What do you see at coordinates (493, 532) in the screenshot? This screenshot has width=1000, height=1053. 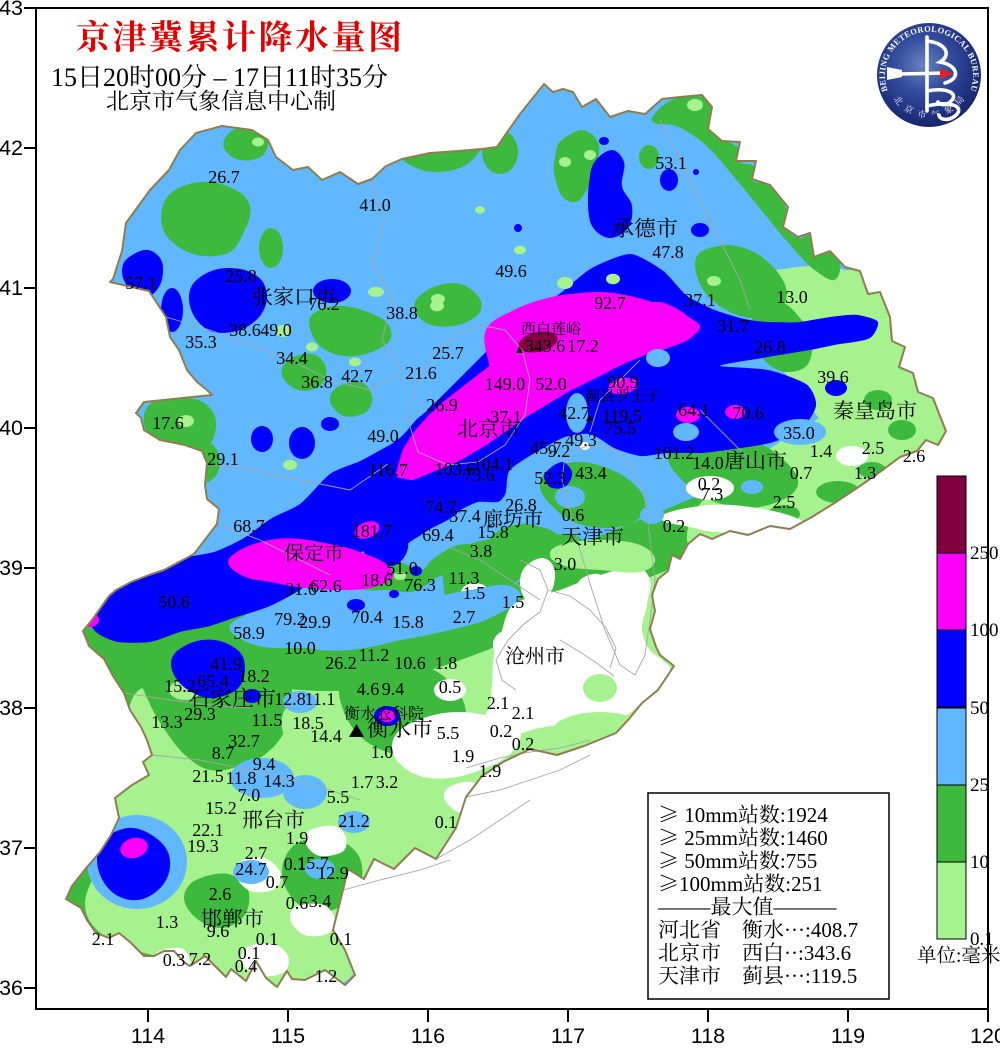 I see `svg-text: 15.8` at bounding box center [493, 532].